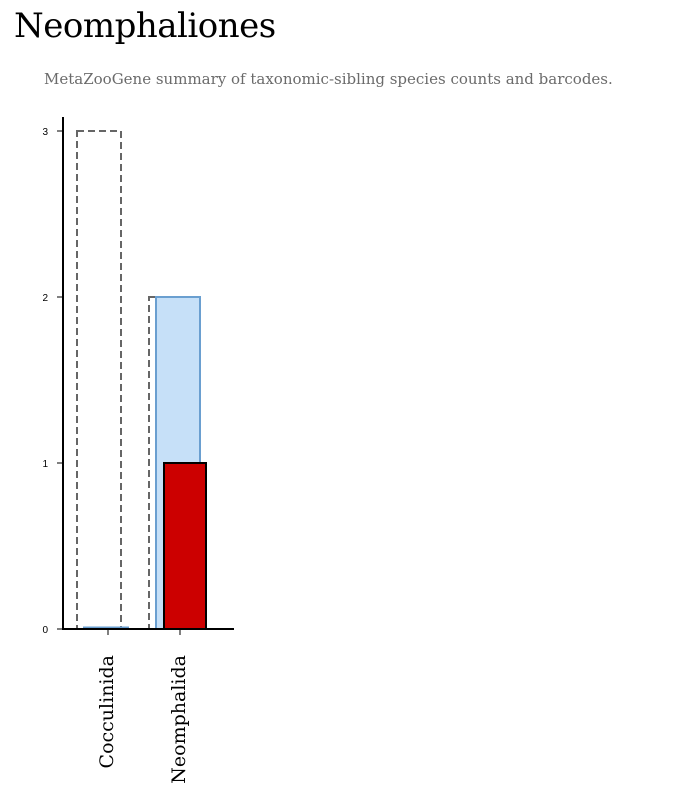  What do you see at coordinates (141, 380) in the screenshot?
I see `bars-layer` at bounding box center [141, 380].